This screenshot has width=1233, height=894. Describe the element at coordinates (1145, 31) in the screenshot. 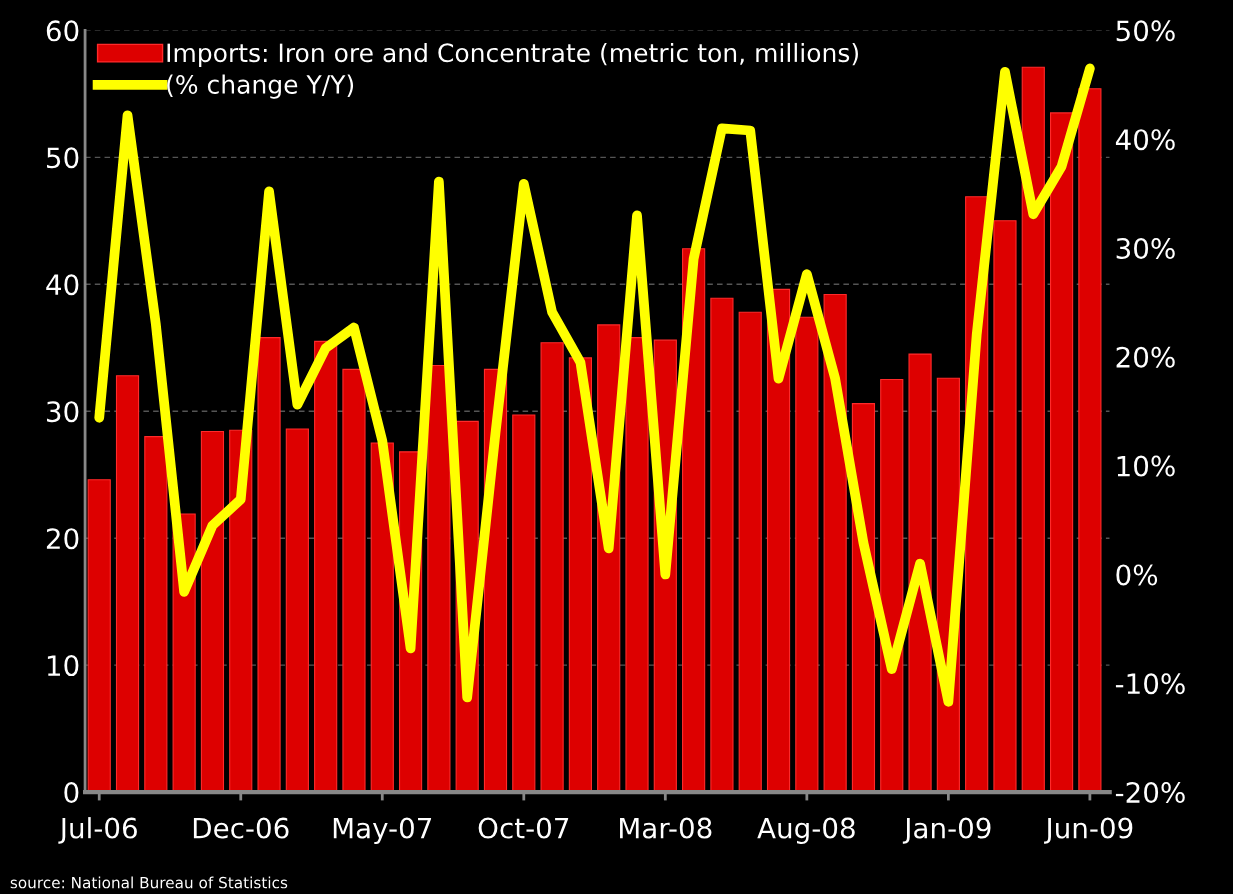

I see `y2-tick-label: 50%` at that location.